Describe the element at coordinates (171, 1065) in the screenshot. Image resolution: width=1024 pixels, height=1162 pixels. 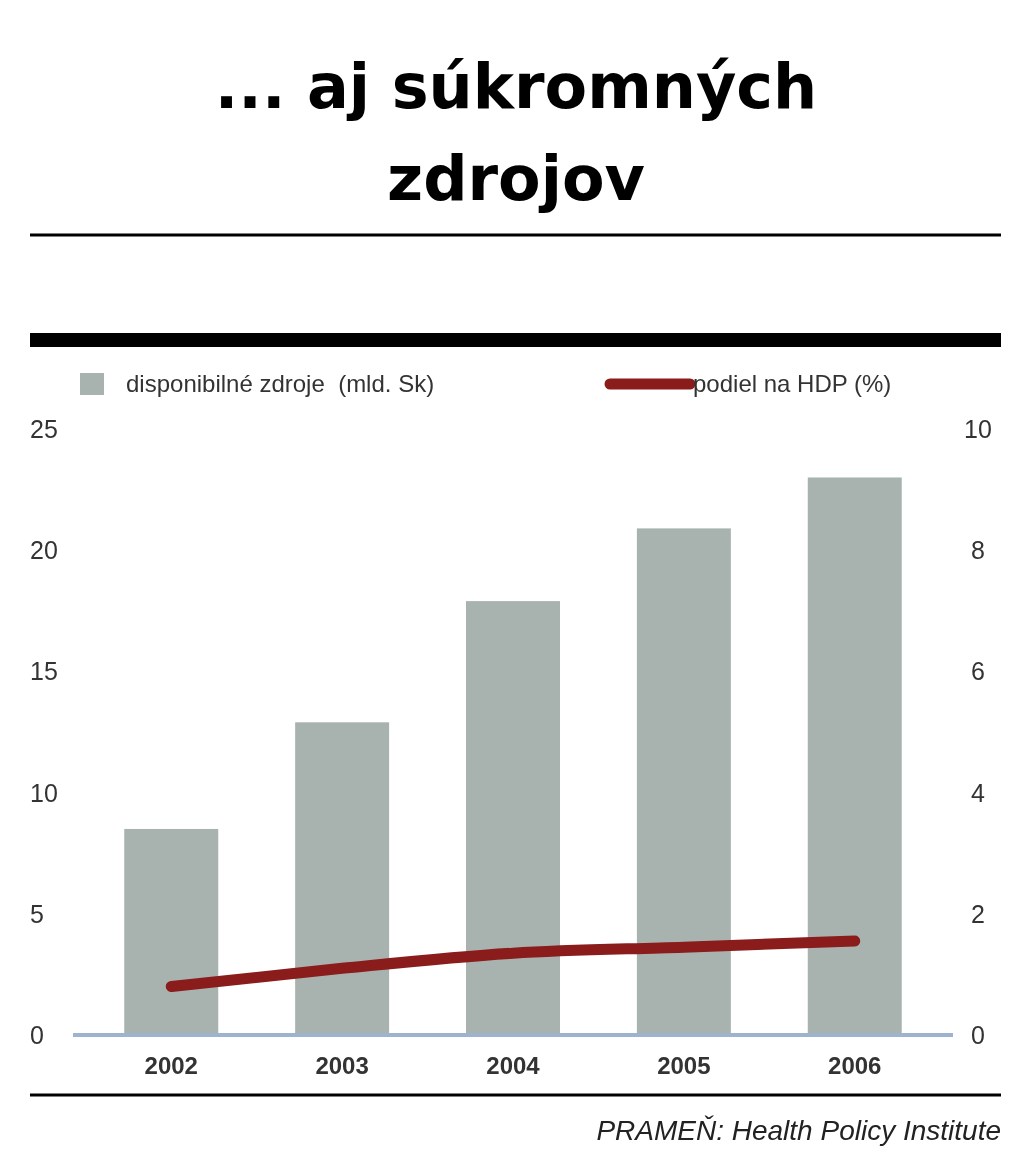
I see `x-tick-label: 2002` at that location.